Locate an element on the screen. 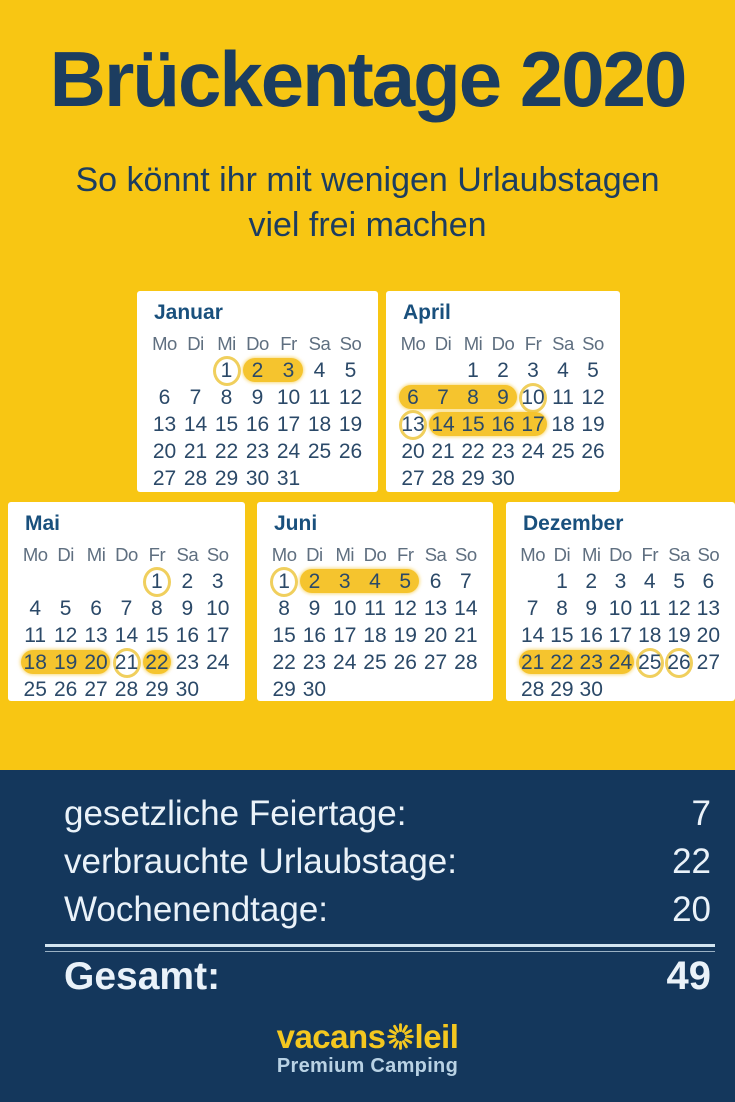 Image resolution: width=735 pixels, height=1102 pixels. summary-row-feiertage: gesetzliche Feiertage: 7 is located at coordinates (387, 818).